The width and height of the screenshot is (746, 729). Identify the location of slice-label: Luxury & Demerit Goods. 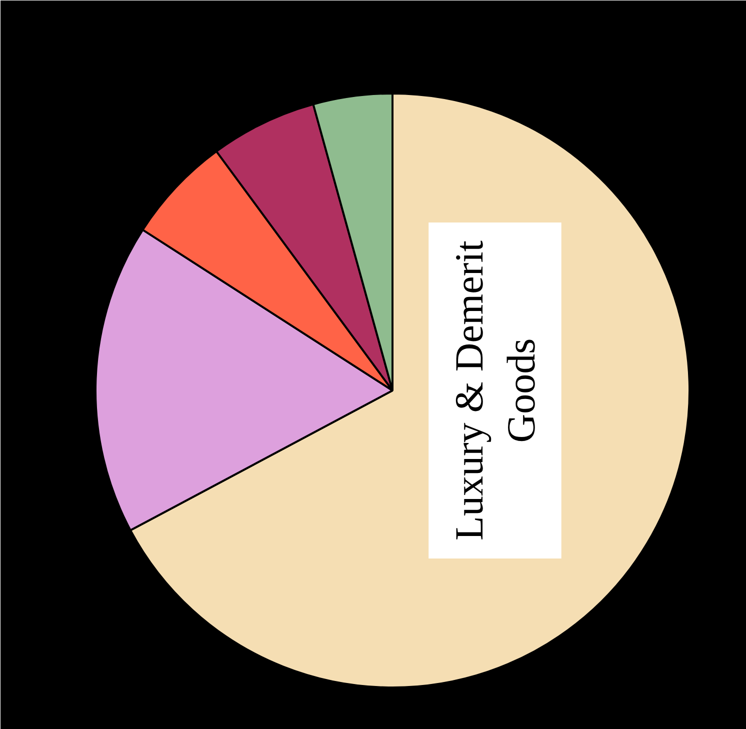
(495, 390).